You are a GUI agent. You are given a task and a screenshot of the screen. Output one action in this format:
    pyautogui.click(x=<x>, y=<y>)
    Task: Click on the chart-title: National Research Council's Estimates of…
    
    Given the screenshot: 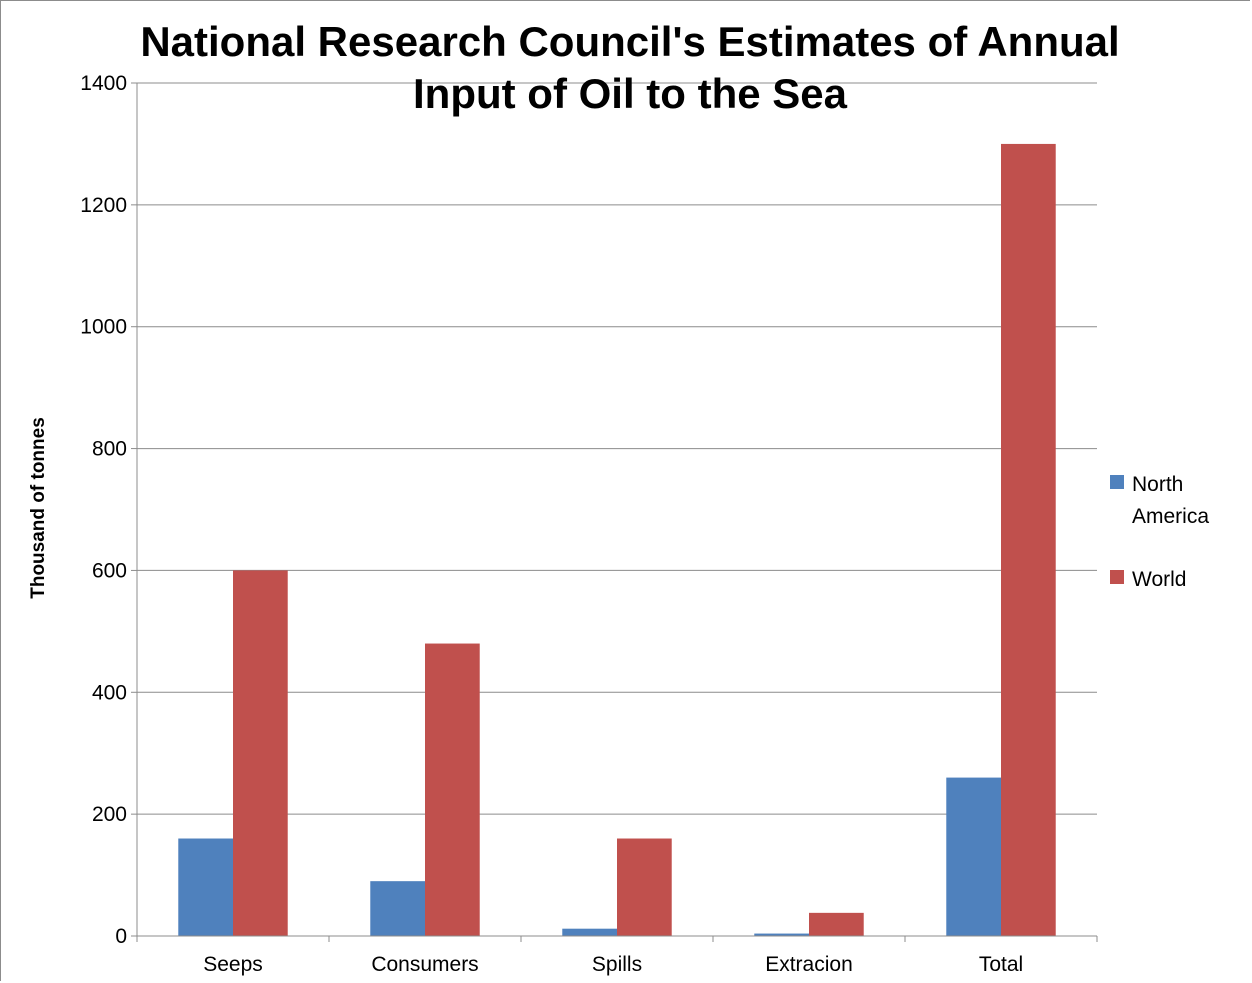 What is the action you would take?
    pyautogui.click(x=630, y=68)
    